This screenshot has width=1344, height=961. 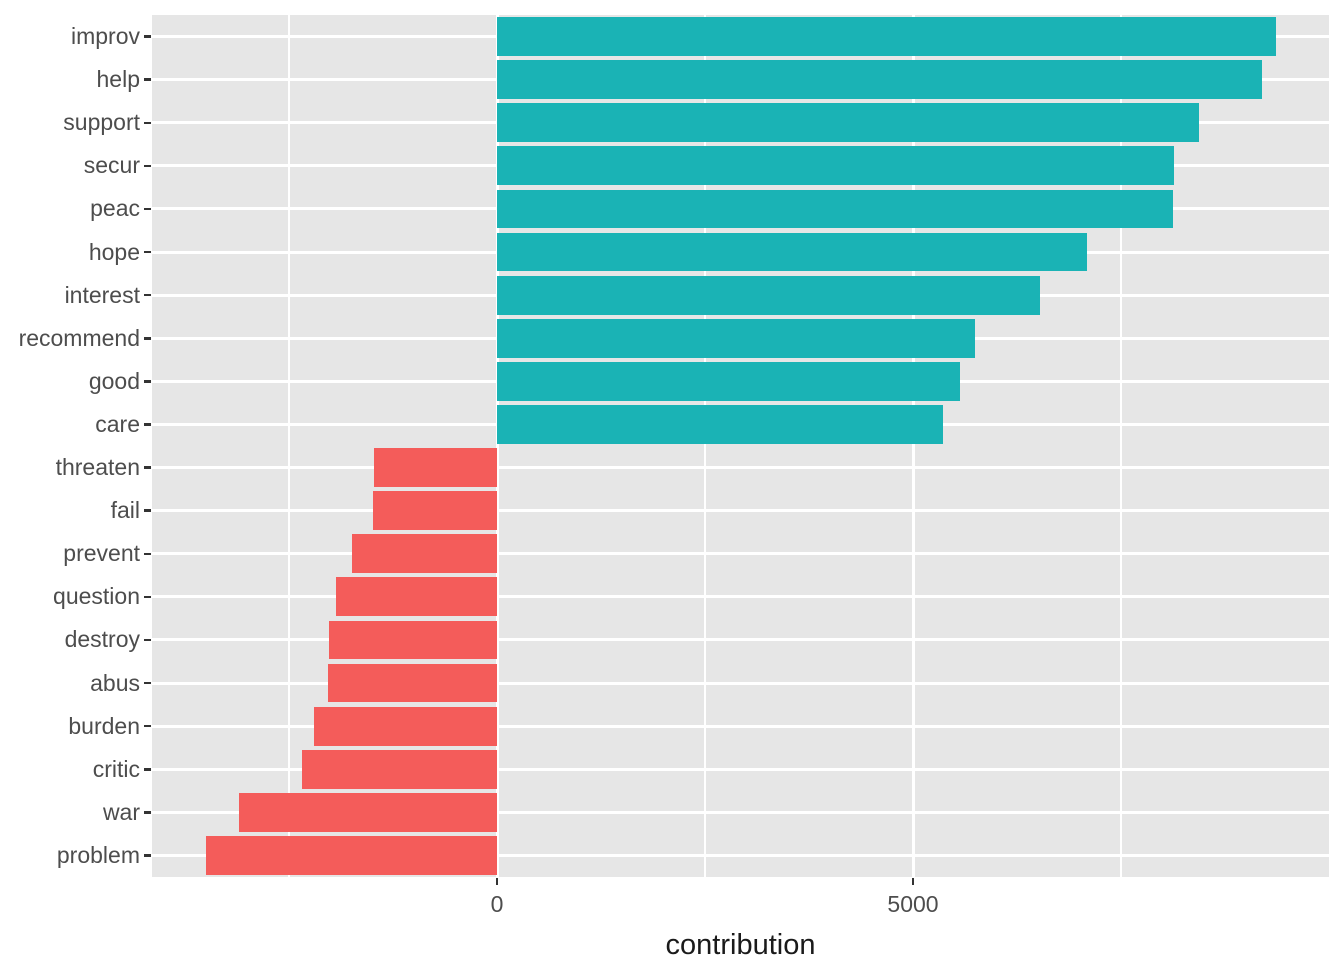 What do you see at coordinates (104, 725) in the screenshot?
I see `y-axis-label-burden: burden` at bounding box center [104, 725].